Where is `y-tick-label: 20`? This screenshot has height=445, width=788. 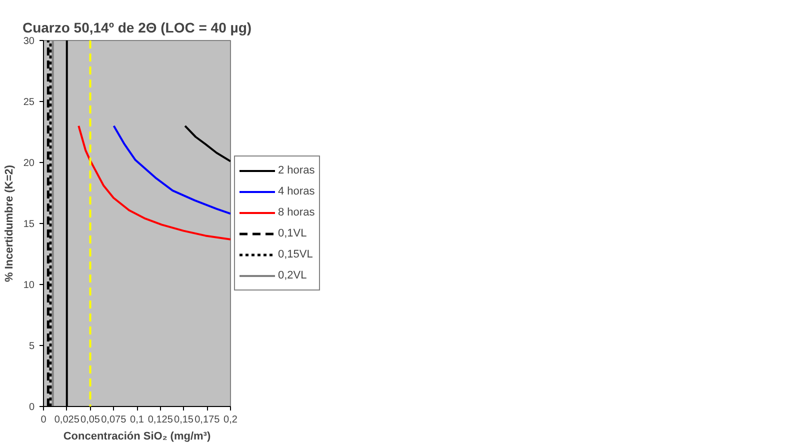
y-tick-label: 20 is located at coordinates (29, 163).